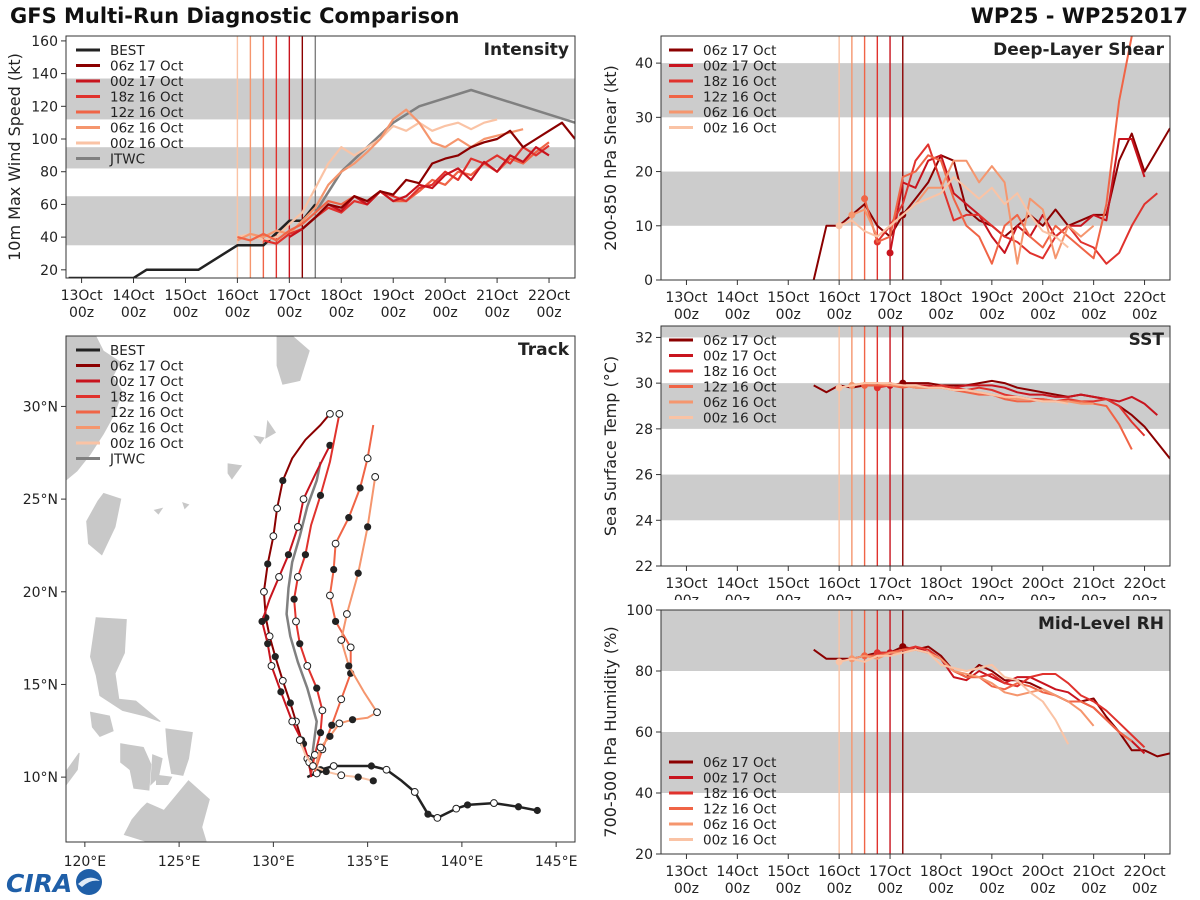  I want to click on sst-xtick-label: 20Oct, so click(1043, 584).